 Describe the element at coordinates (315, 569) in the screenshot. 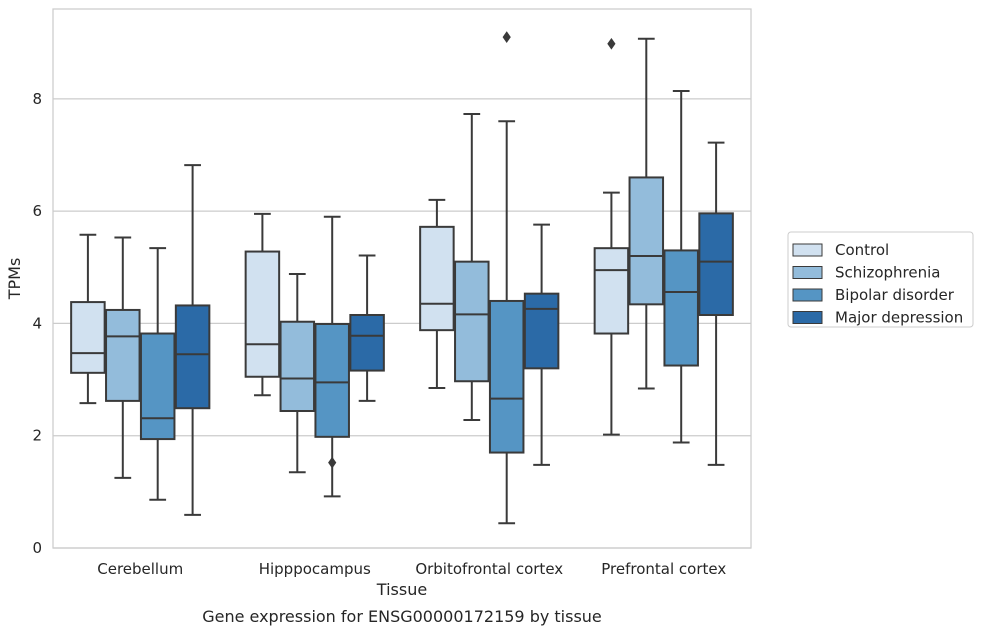

I see `x-tick-label: Hipppocampus` at that location.